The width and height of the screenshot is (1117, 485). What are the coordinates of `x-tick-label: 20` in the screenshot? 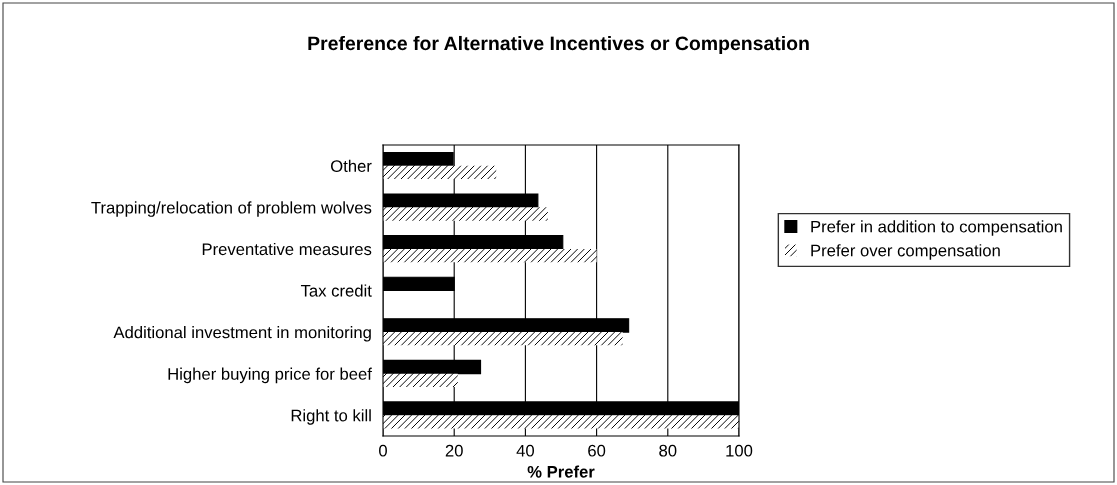 It's located at (454, 450).